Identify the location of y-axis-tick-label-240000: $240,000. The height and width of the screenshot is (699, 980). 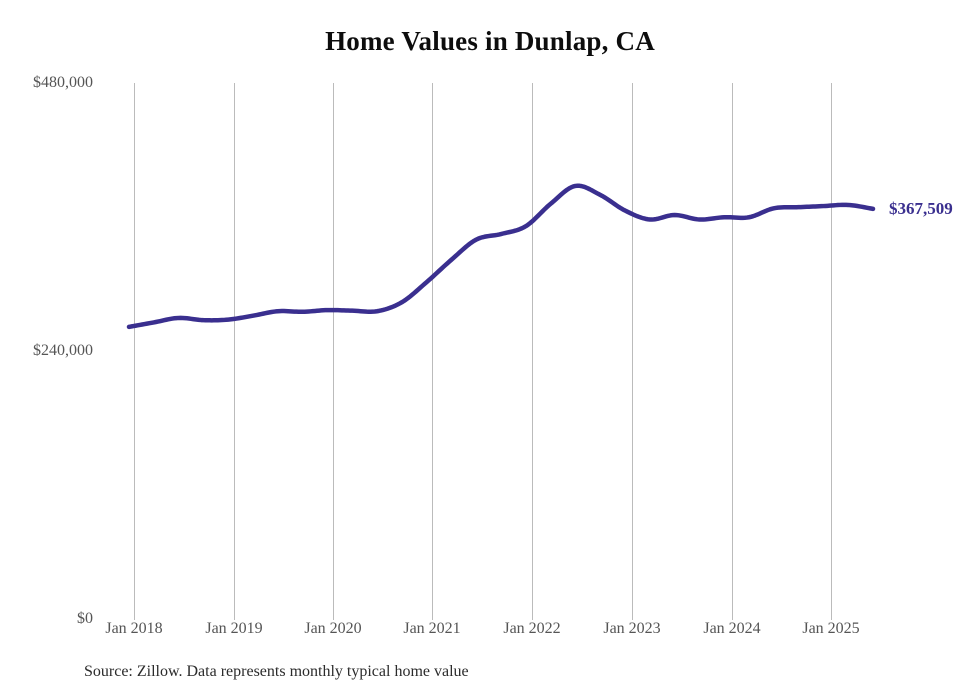
(63, 350).